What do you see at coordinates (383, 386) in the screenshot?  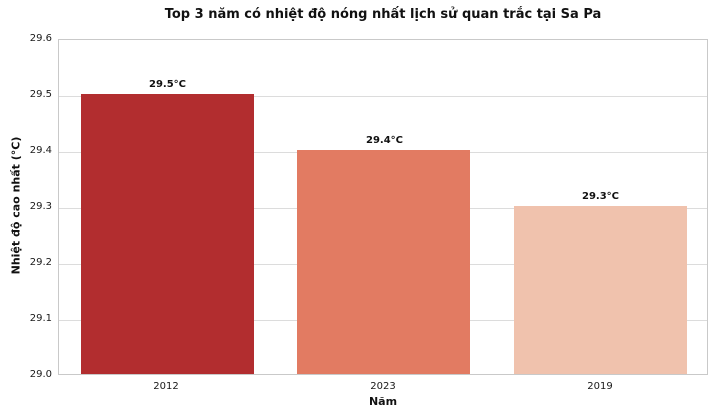 I see `x-tick-label: 2023` at bounding box center [383, 386].